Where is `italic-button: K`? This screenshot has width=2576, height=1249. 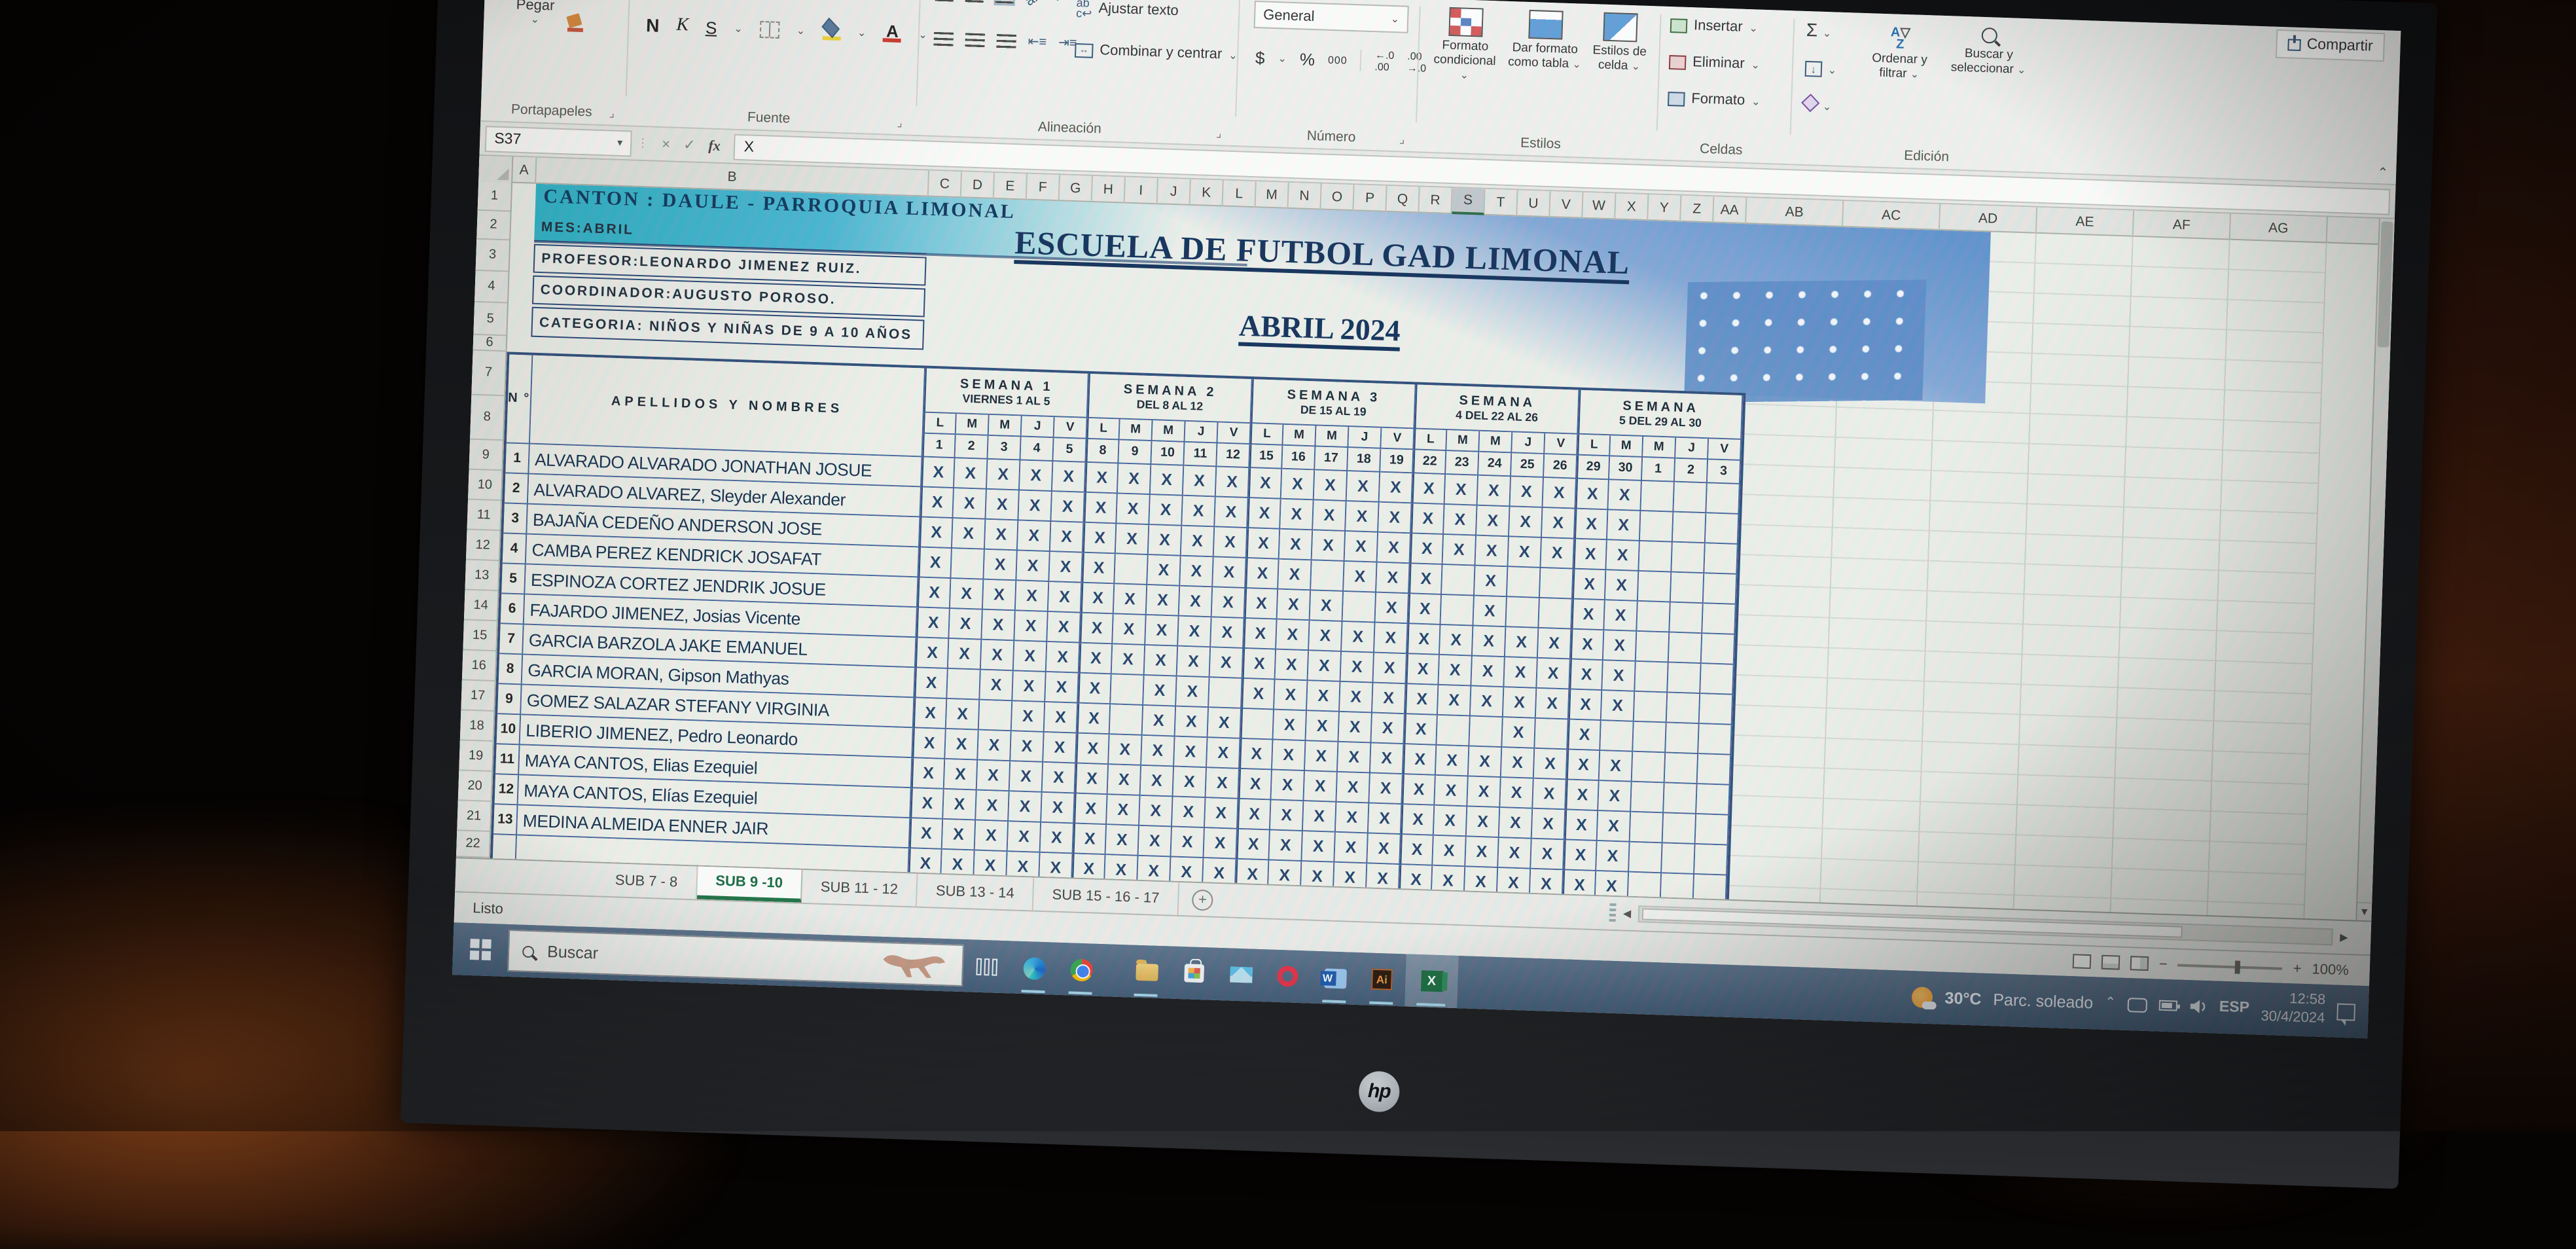
italic-button: K is located at coordinates (682, 26).